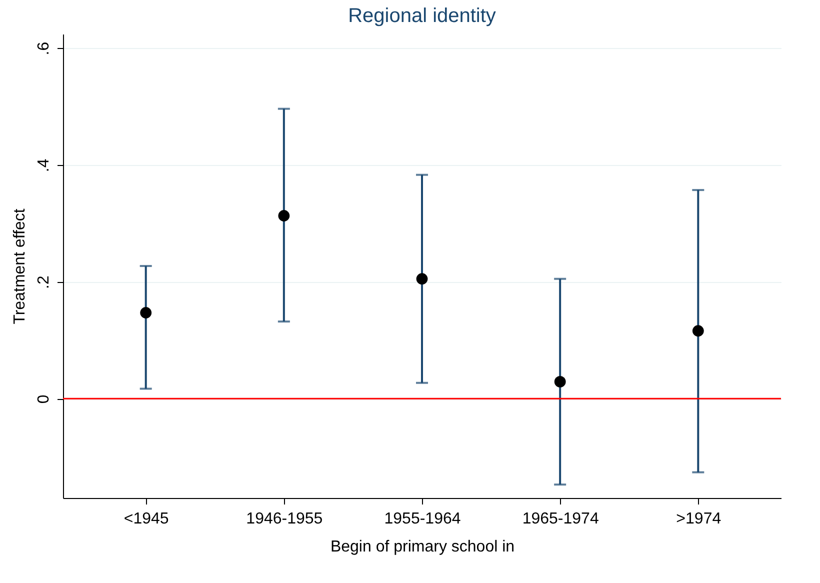  Describe the element at coordinates (560, 519) in the screenshot. I see `x-tick-label: 1965-1974` at that location.